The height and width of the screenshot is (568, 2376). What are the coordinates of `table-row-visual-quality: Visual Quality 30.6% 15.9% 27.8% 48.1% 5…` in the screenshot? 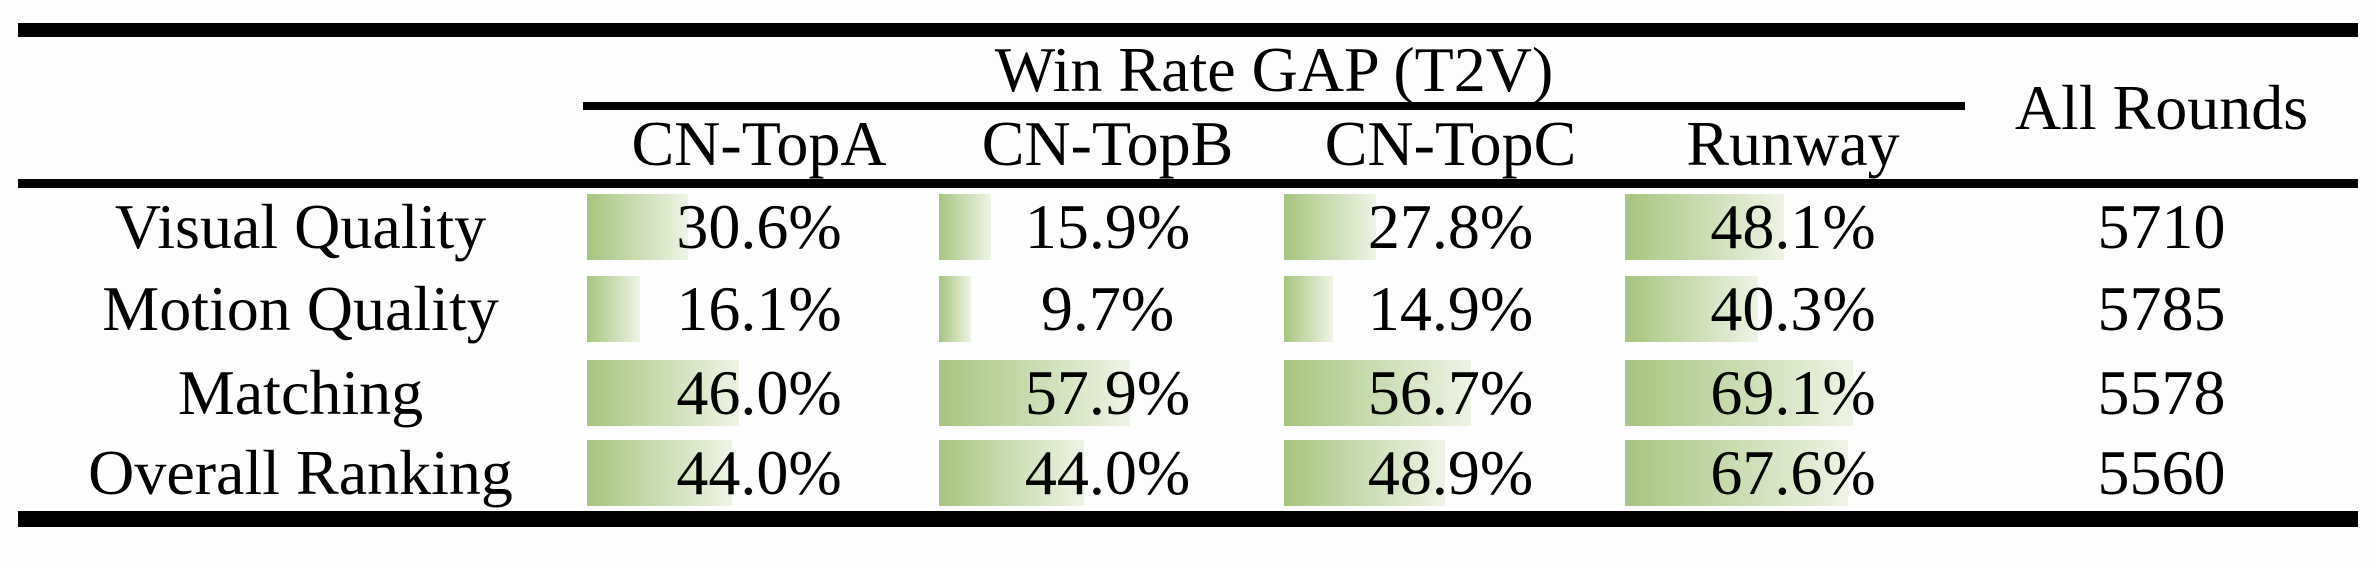 It's located at (1188, 225).